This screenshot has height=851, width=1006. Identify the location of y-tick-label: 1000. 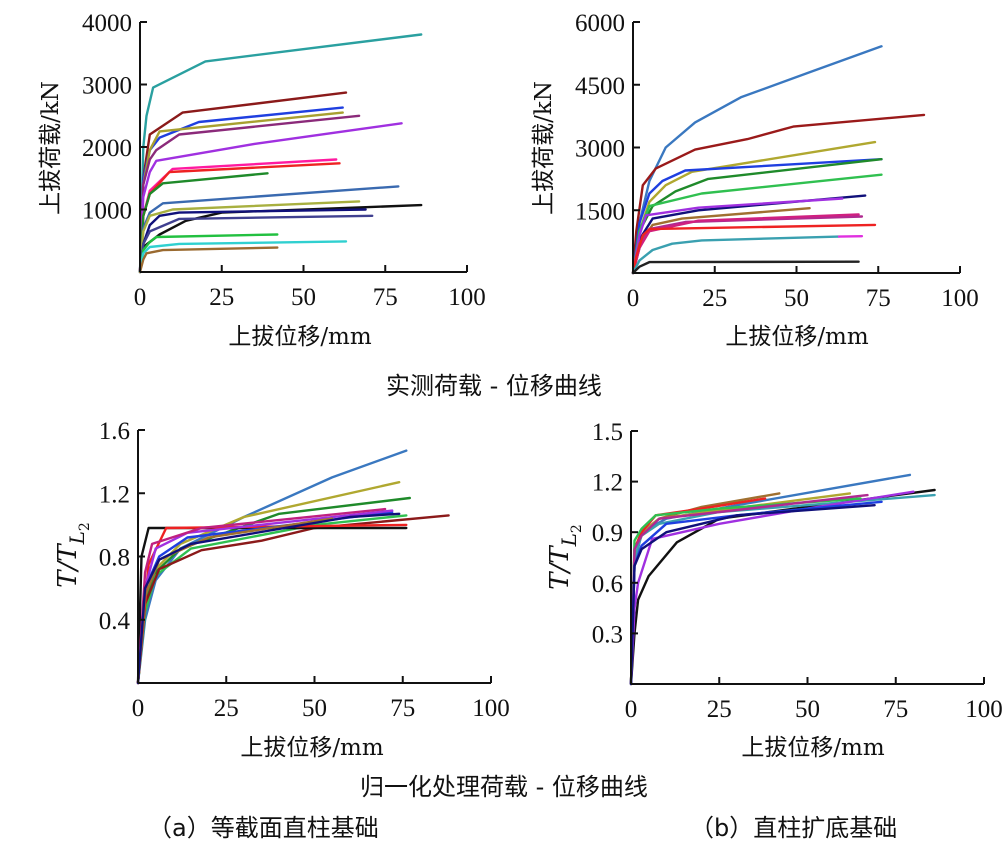
(107, 211).